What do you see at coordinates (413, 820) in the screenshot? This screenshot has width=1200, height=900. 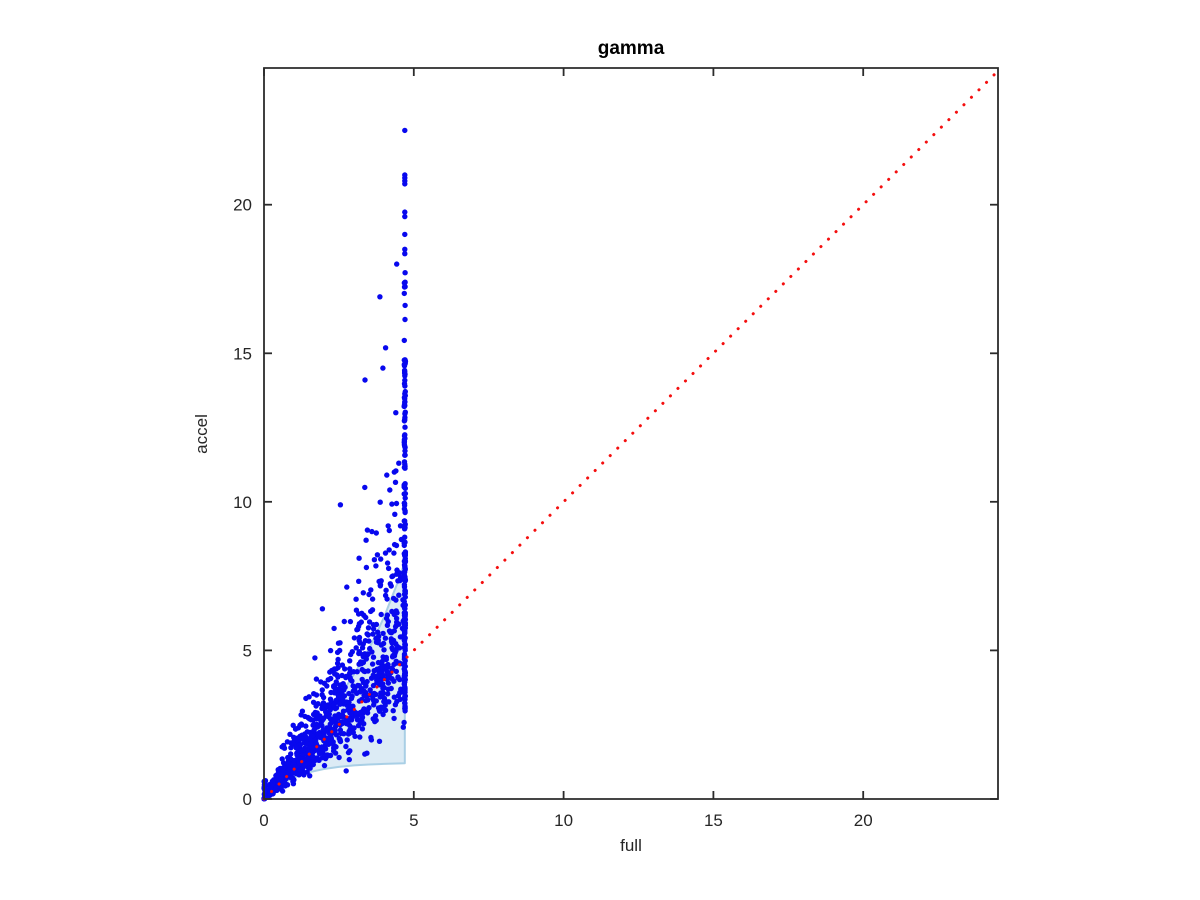 I see `x-tick-label: 5` at bounding box center [413, 820].